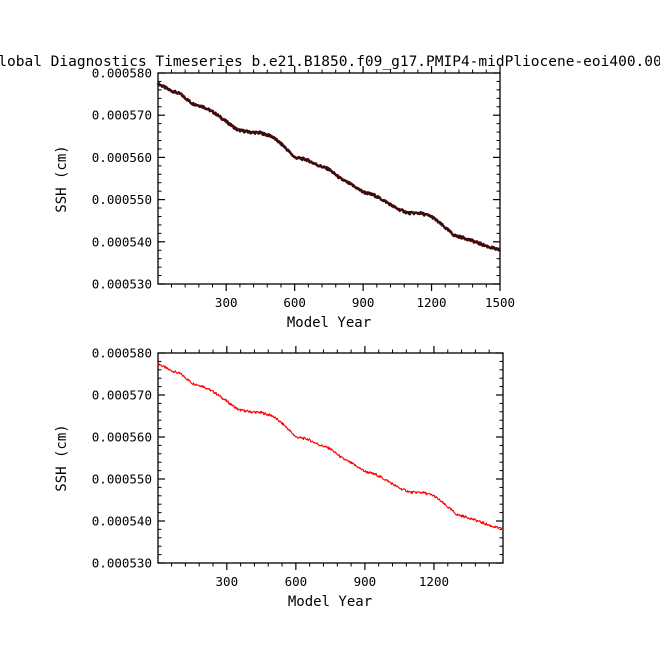 The image size is (660, 659). I want to click on bottom-y-tick-label: 0.000580, so click(122, 353).